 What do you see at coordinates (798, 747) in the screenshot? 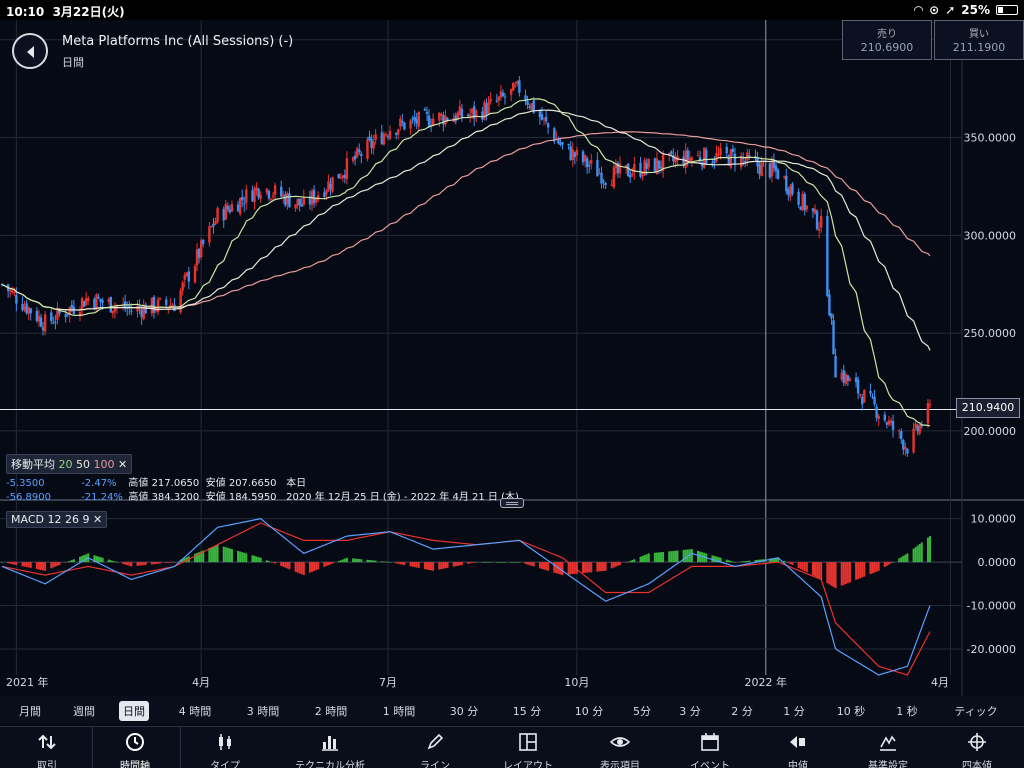
I see `nav-mid-price: 中値` at bounding box center [798, 747].